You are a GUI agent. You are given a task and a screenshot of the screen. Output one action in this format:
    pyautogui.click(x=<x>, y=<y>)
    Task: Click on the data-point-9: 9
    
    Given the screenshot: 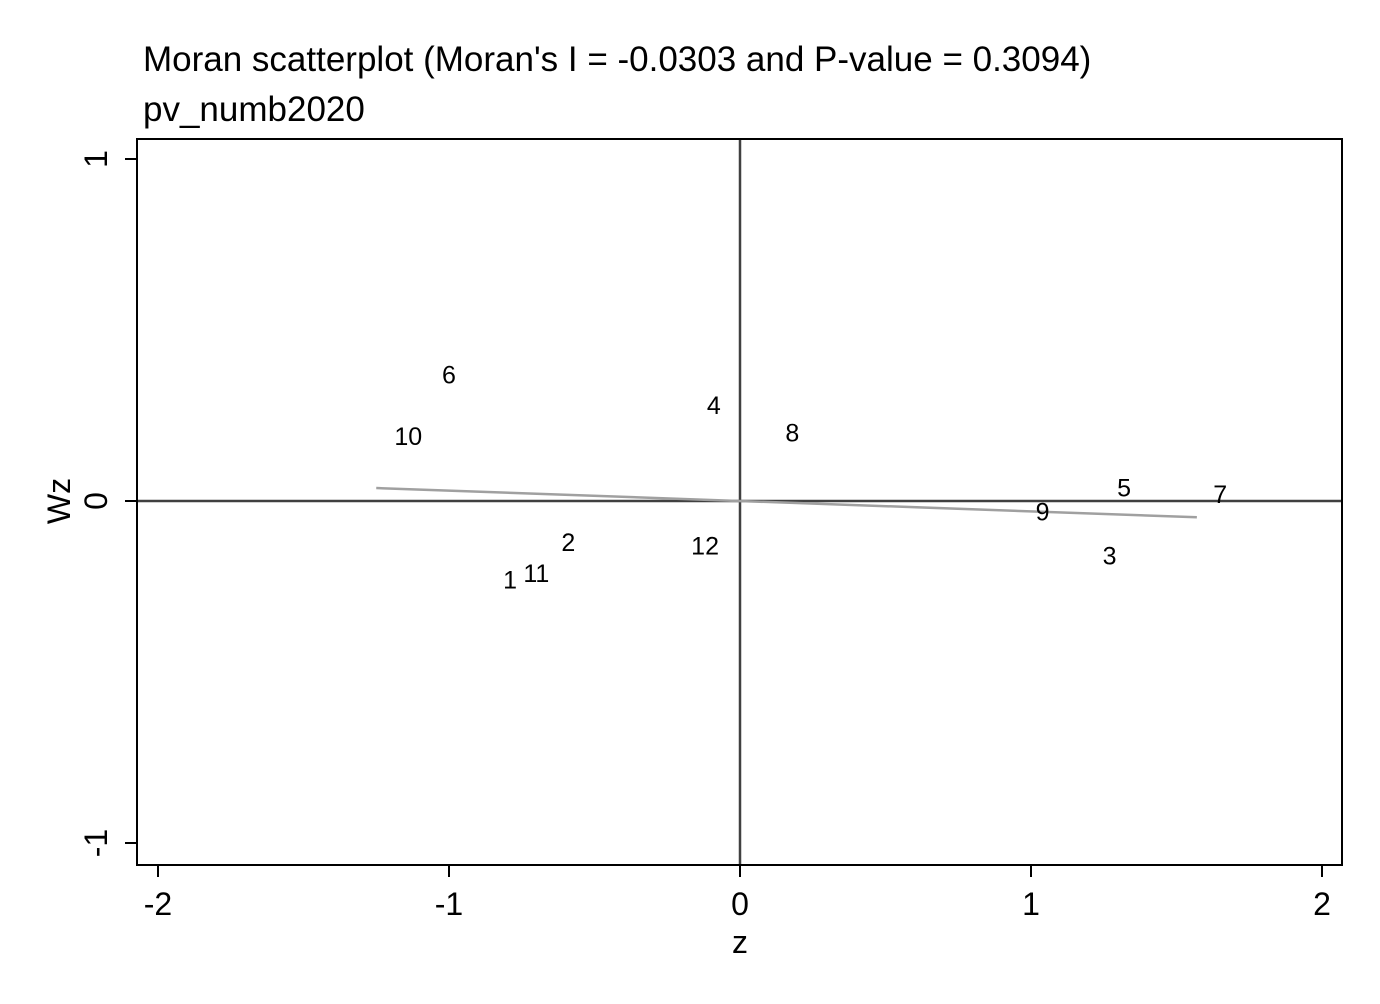 What is the action you would take?
    pyautogui.click(x=1043, y=512)
    